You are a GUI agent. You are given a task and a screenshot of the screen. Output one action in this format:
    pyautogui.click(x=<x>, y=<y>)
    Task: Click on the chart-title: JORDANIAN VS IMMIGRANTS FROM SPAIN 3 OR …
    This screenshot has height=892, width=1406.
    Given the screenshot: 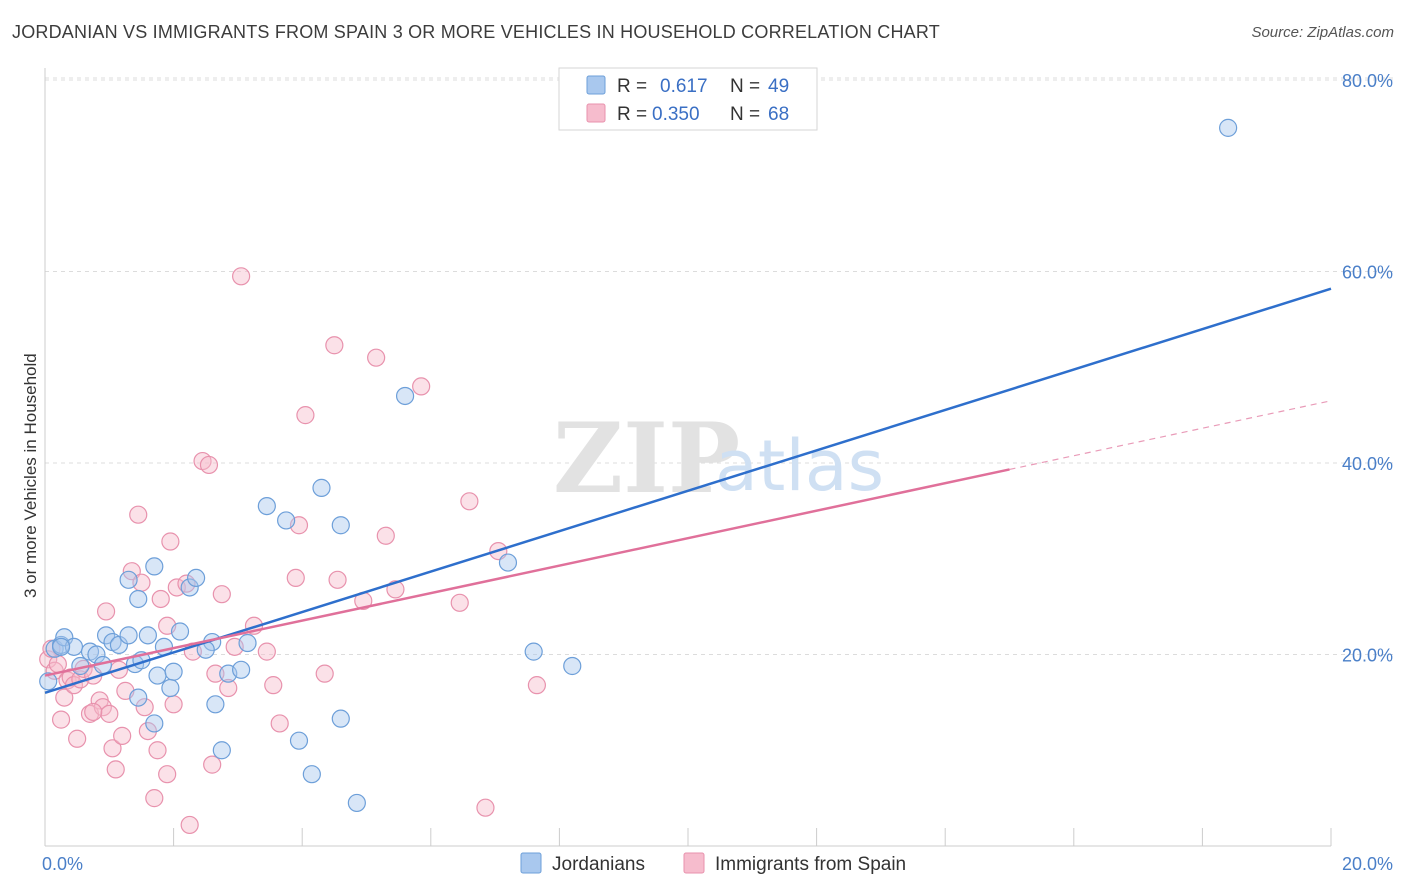 What is the action you would take?
    pyautogui.click(x=476, y=32)
    